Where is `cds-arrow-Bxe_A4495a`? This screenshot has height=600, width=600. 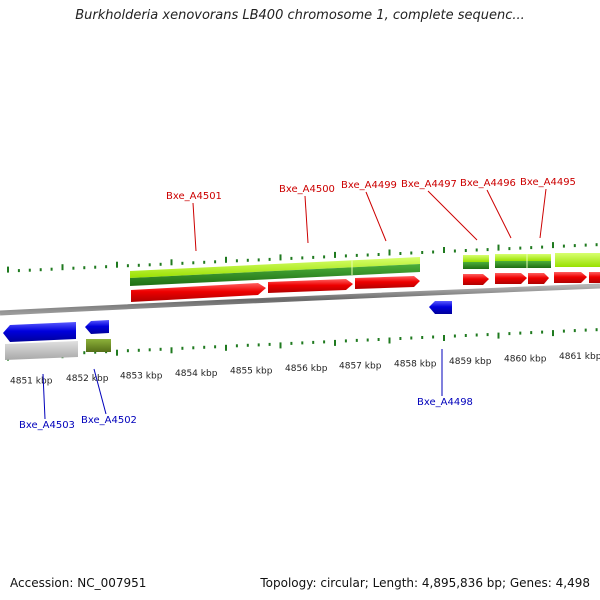 cds-arrow-Bxe_A4495a is located at coordinates (538, 278).